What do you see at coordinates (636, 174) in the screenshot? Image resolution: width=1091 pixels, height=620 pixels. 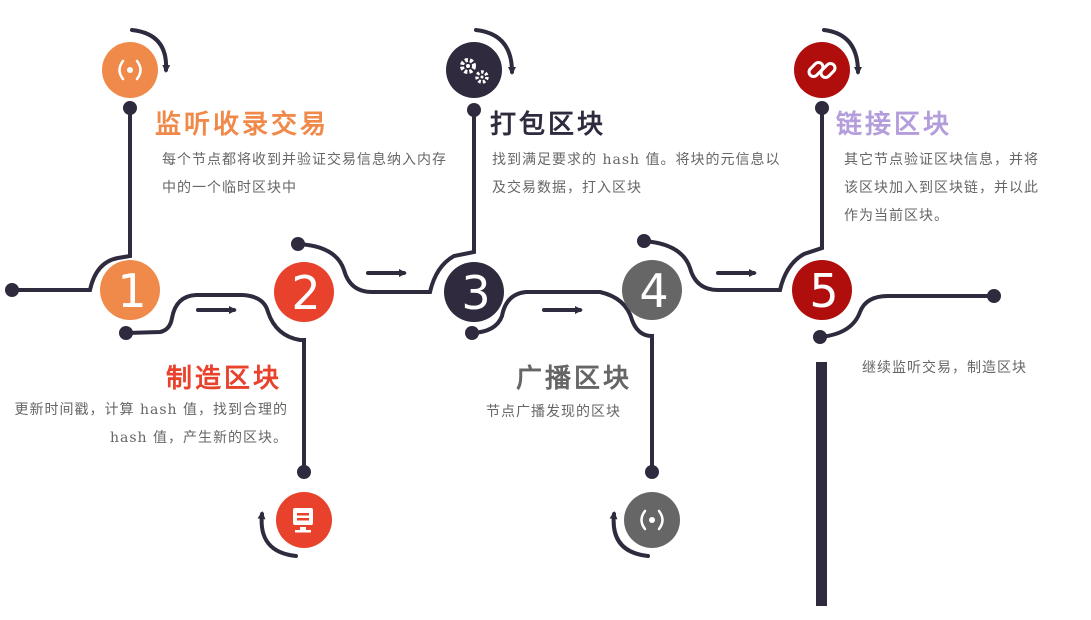 I see `step-description: 找到满足要求的 hash 值。将块的元信息以及交易数据，打入区块` at bounding box center [636, 174].